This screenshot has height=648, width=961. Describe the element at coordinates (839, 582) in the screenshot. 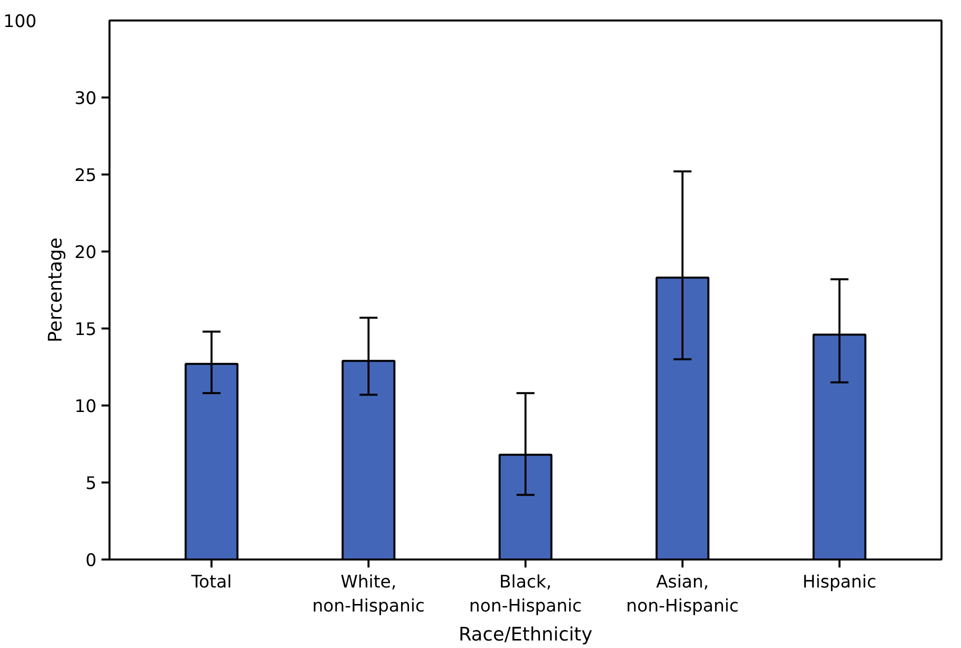

I see `x-tick-label: Hispanic` at that location.